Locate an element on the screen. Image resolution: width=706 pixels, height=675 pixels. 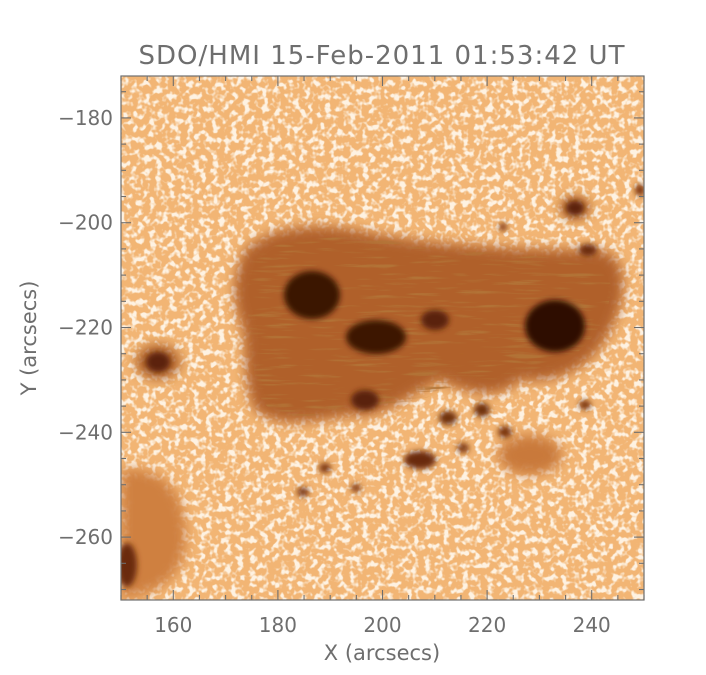
x-tick-label: 220 is located at coordinates (487, 625).